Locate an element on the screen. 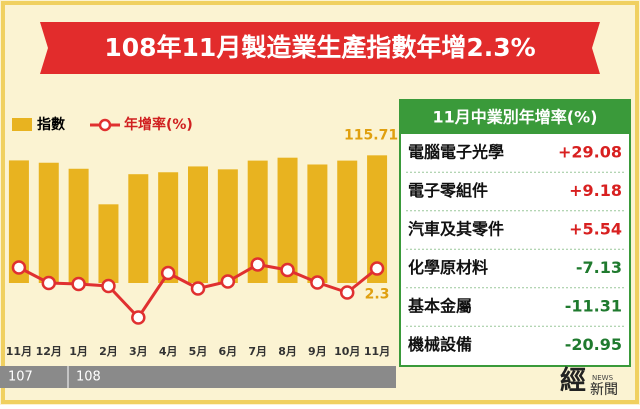  data-label: 2.3 is located at coordinates (377, 295).